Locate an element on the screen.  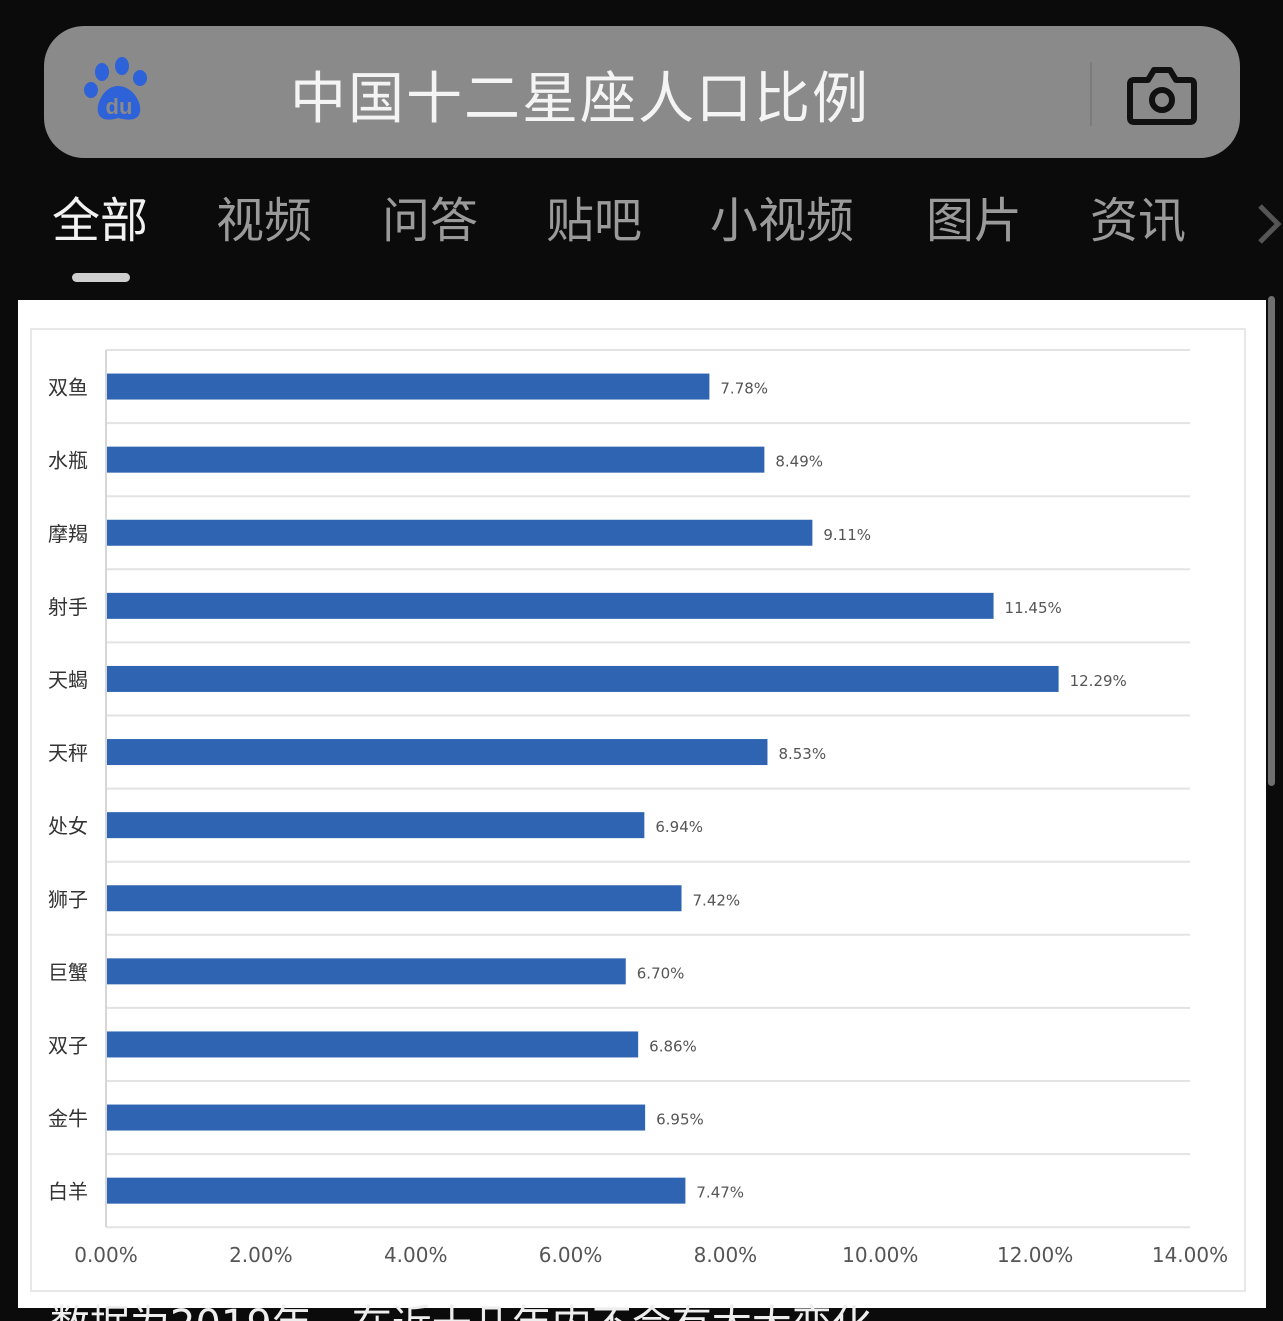
x-tick-label: 0.00% is located at coordinates (106, 1255).